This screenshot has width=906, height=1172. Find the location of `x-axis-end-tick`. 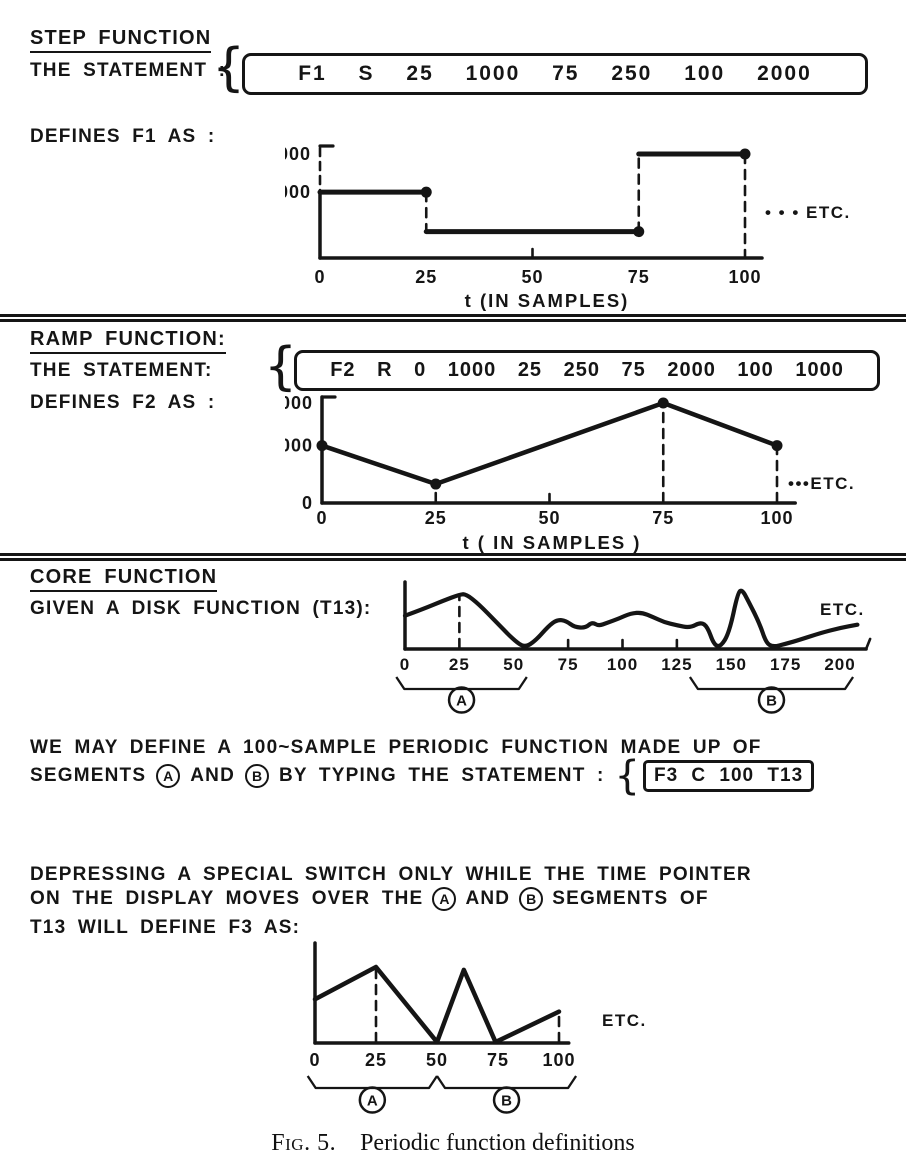

x-axis-end-tick is located at coordinates (868, 644).